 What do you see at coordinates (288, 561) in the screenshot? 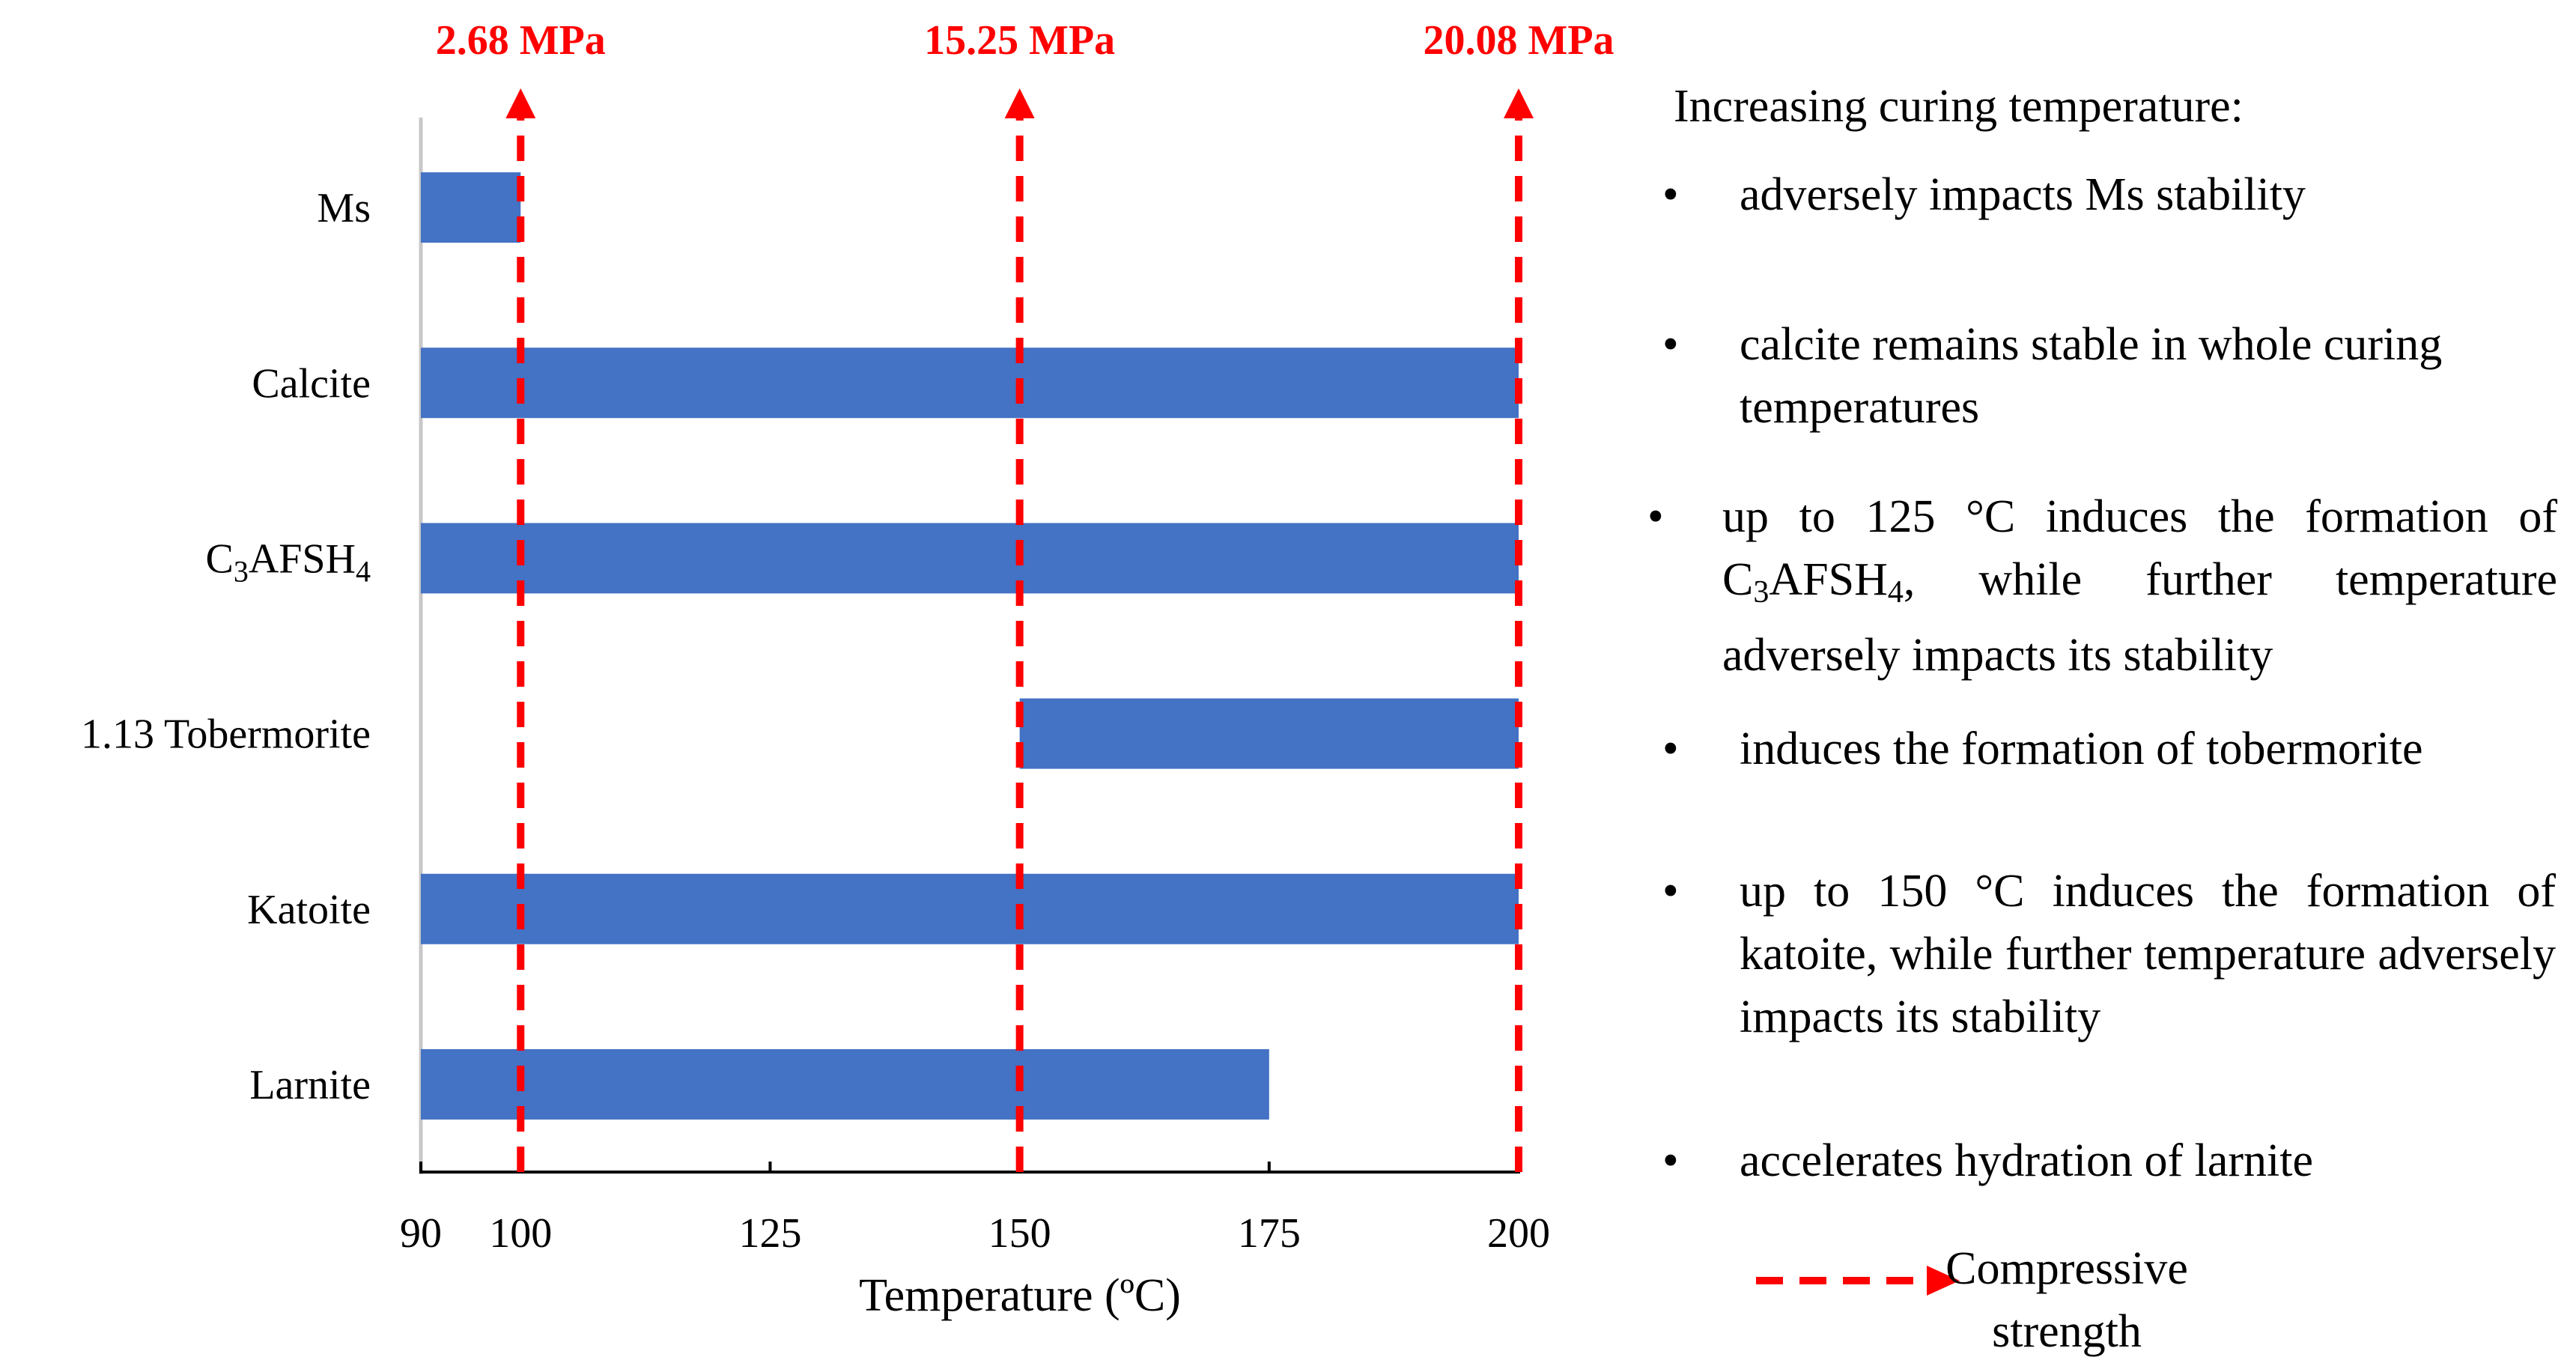
I see `category-label: C3AFSH4` at bounding box center [288, 561].